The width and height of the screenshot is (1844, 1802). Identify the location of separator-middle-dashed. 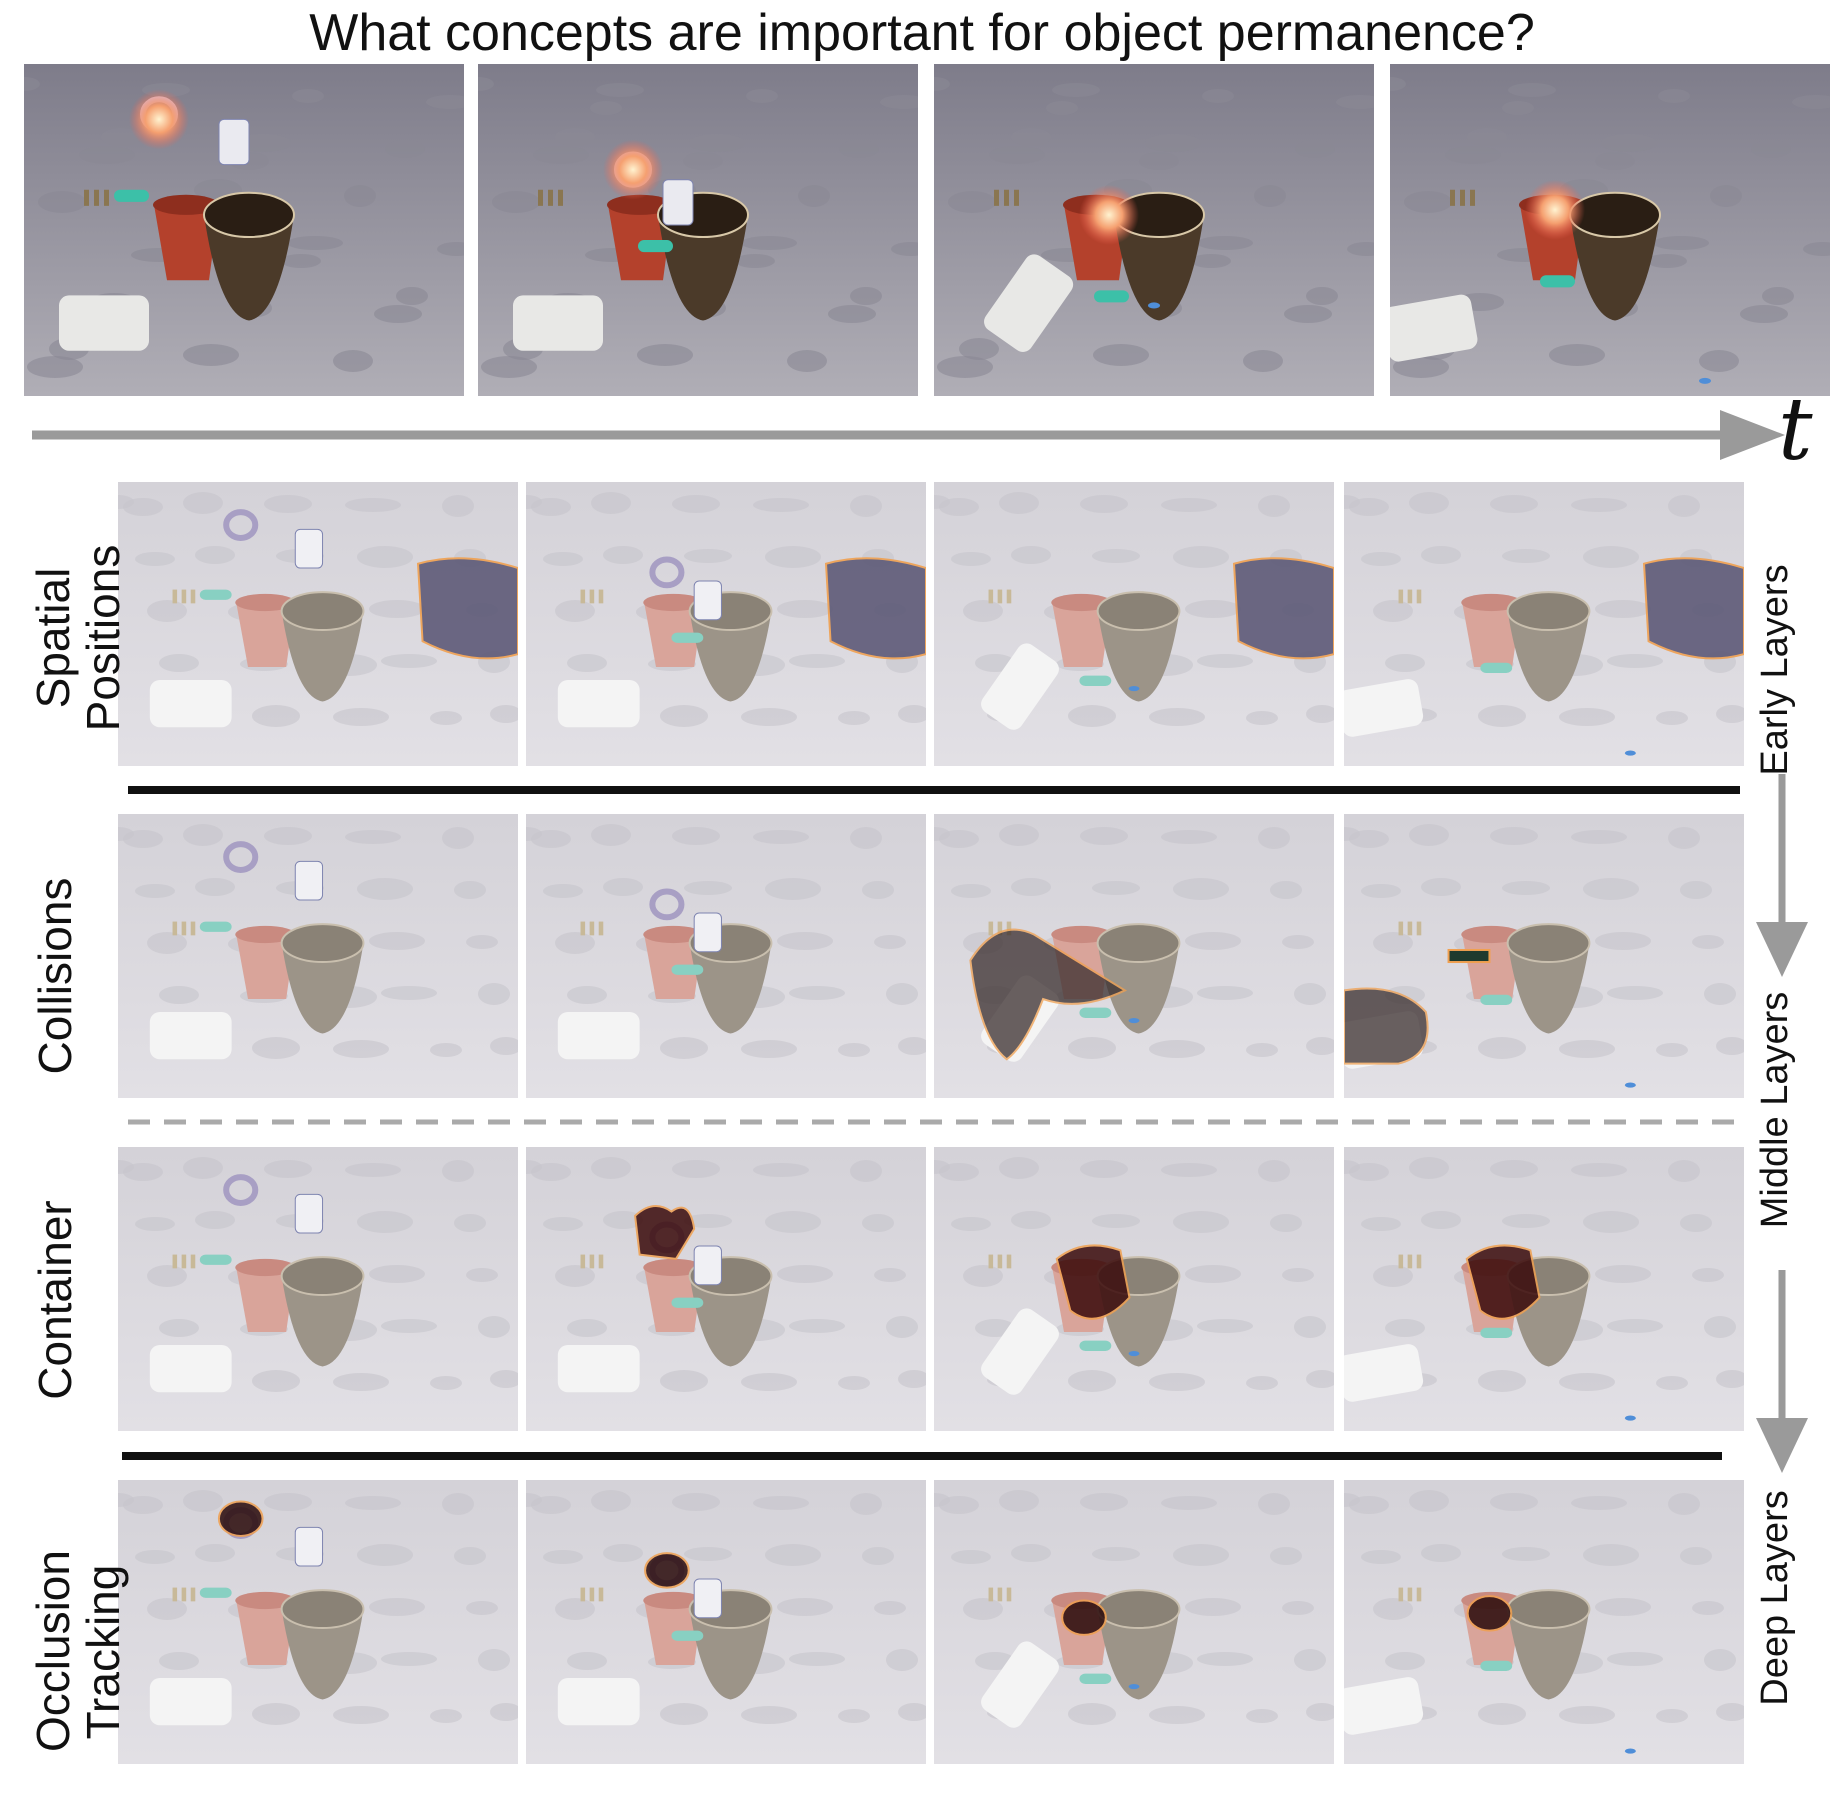
(934, 1122).